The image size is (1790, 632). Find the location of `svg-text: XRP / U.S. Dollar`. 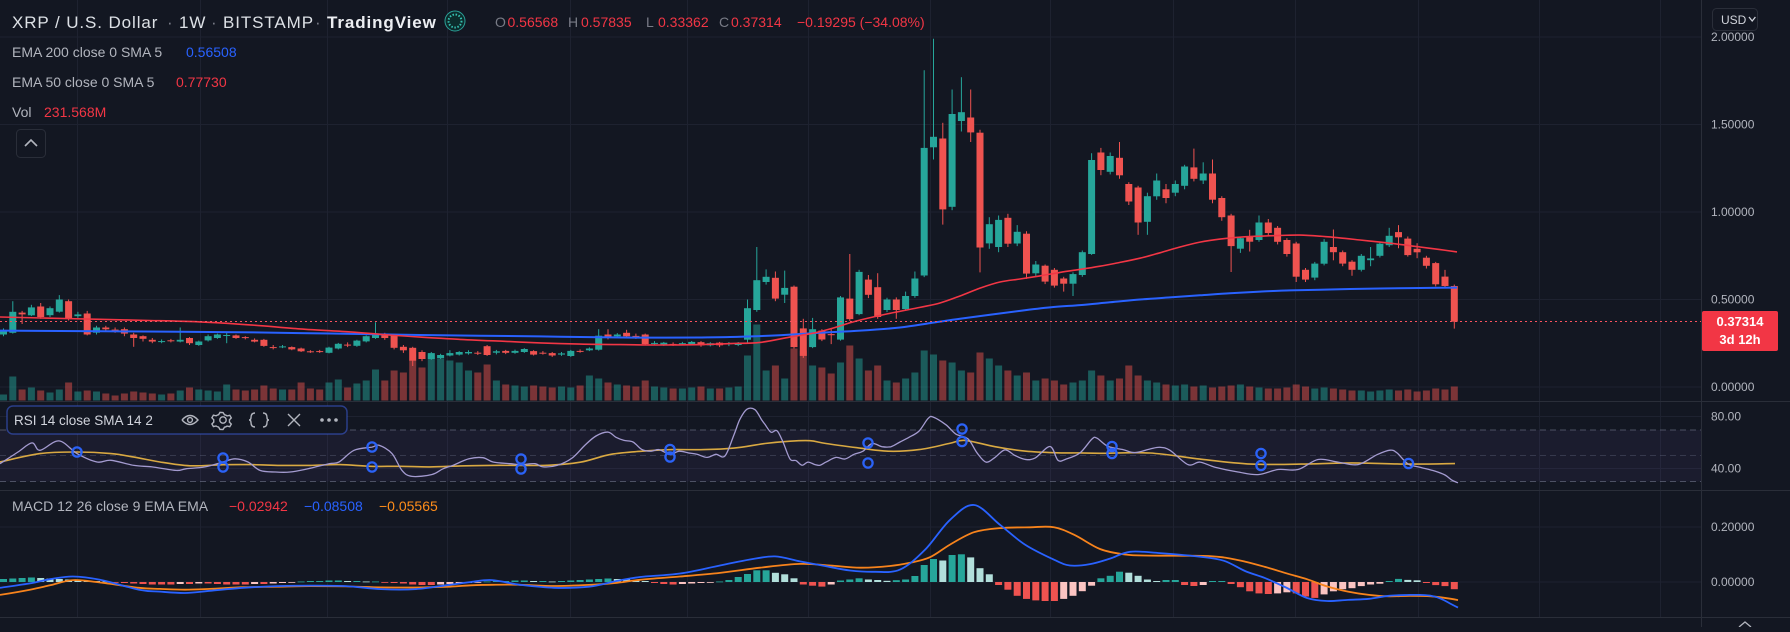

svg-text: XRP / U.S. Dollar is located at coordinates (85, 22).